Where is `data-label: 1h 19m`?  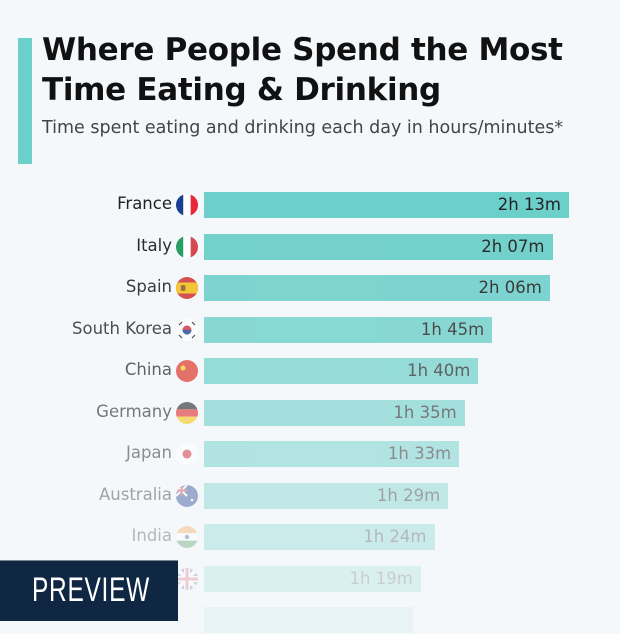
data-label: 1h 19m is located at coordinates (381, 578).